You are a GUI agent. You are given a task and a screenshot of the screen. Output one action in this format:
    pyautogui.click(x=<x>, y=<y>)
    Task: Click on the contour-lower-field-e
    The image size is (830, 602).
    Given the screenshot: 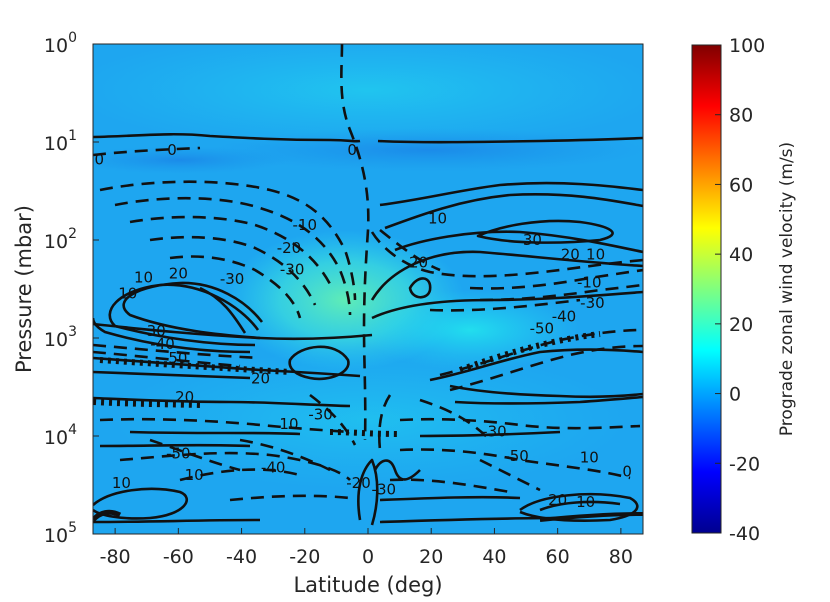 What is the action you would take?
    pyautogui.click(x=515, y=464)
    